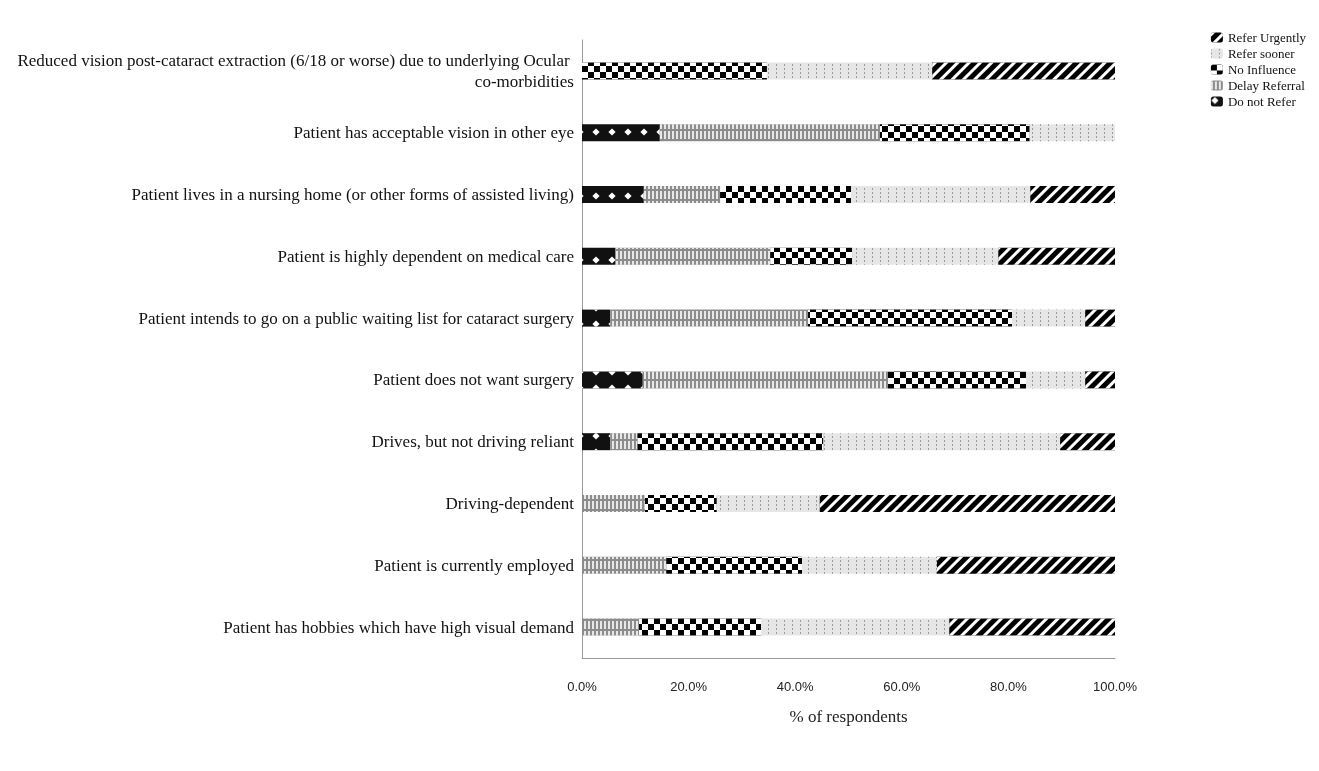 The width and height of the screenshot is (1319, 771). I want to click on y-tick-label: Patient intends to go on a public waiting list for cataract surgery, so click(356, 318).